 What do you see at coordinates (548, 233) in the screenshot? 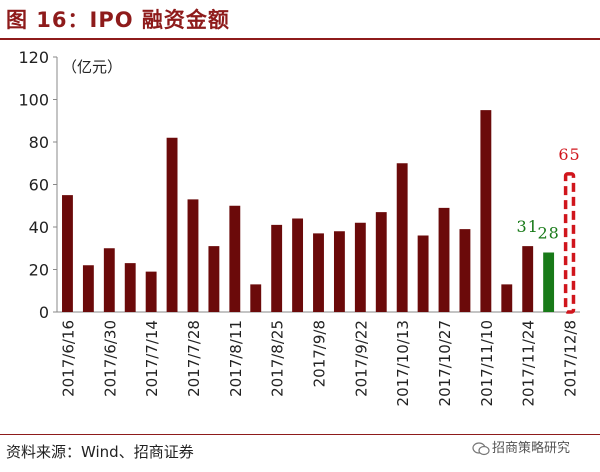
I see `data-label: 28` at bounding box center [548, 233].